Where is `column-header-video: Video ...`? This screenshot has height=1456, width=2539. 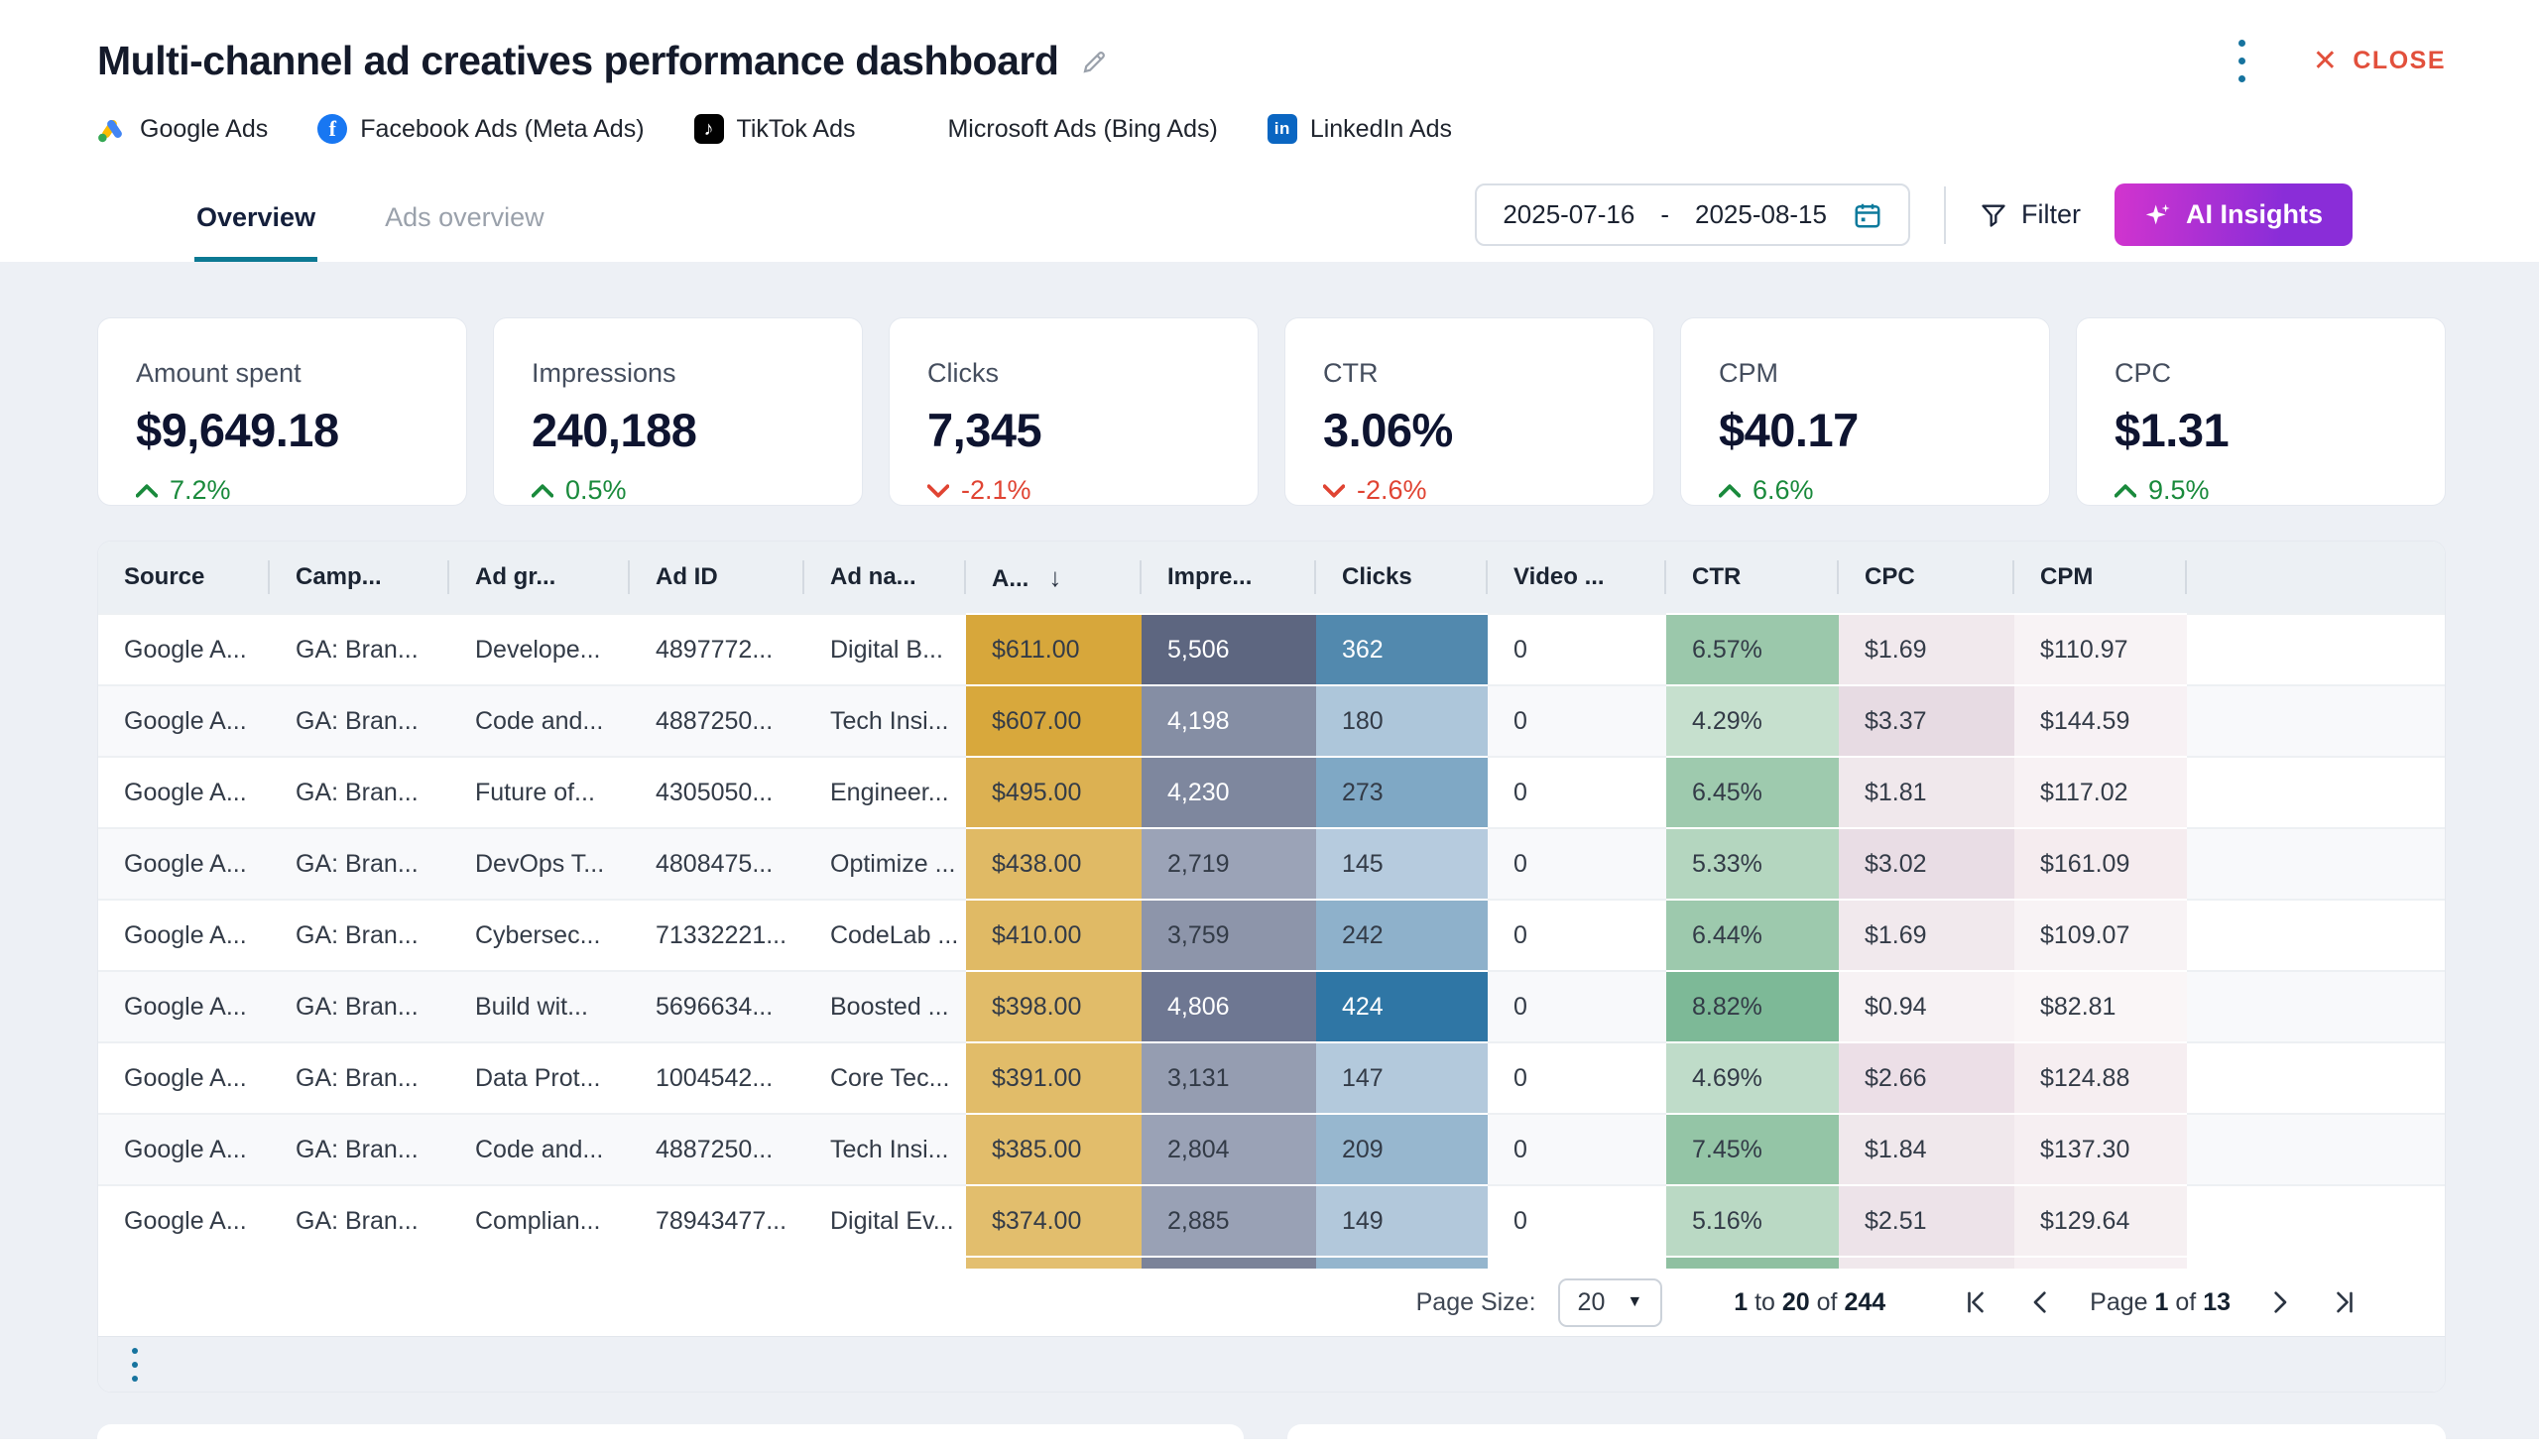 column-header-video: Video ... is located at coordinates (1577, 578).